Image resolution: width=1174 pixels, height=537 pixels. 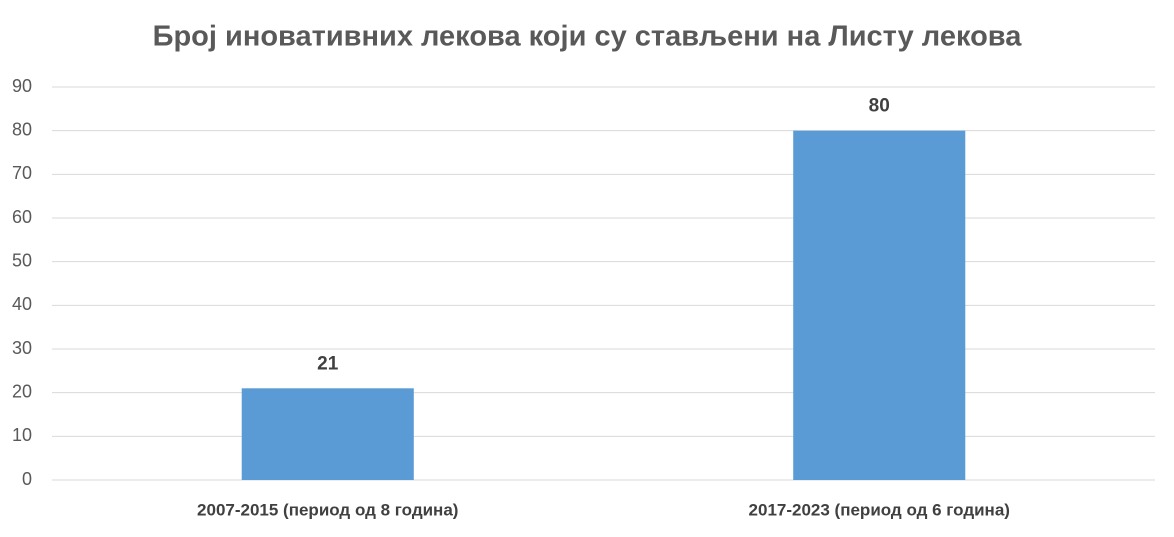 I want to click on y-tick-label: 0, so click(x=27, y=479).